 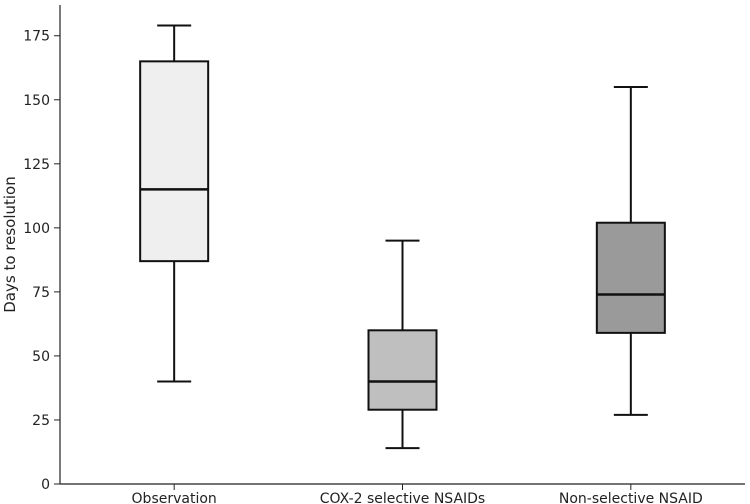 What do you see at coordinates (36, 37) in the screenshot?
I see `y-tick-label: 175` at bounding box center [36, 37].